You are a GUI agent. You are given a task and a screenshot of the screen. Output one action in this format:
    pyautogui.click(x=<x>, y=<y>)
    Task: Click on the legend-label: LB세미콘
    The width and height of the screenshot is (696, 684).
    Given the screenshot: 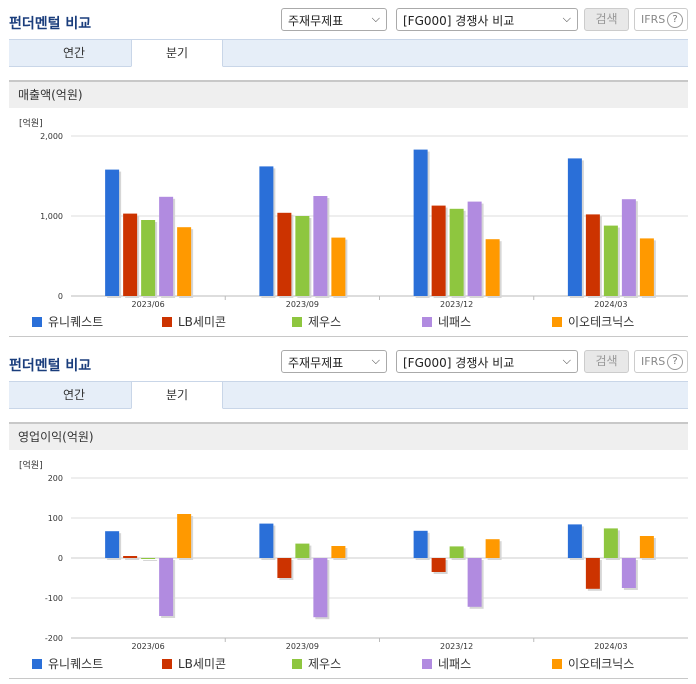 What is the action you would take?
    pyautogui.click(x=202, y=664)
    